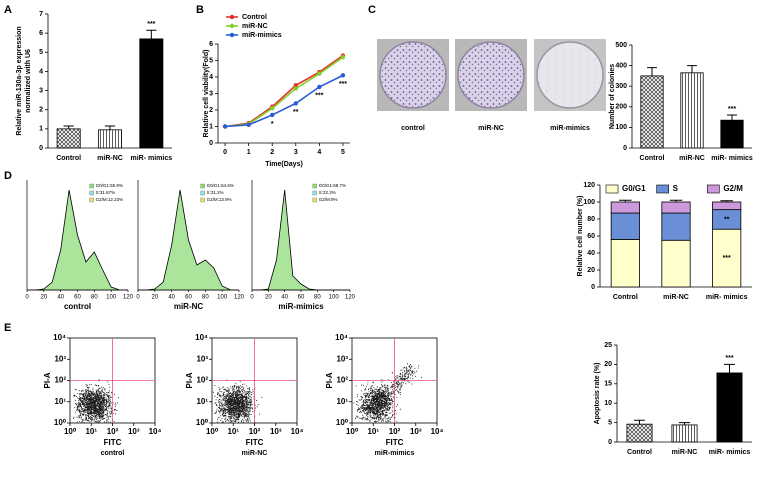  I want to click on x-axis-label: miR-mimics, so click(301, 306).